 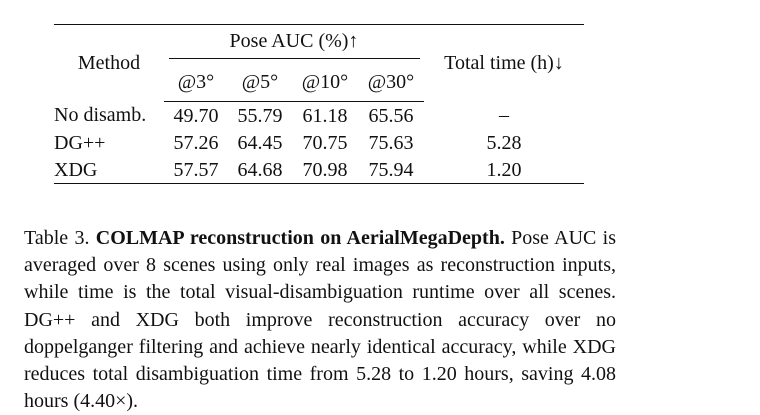 I want to click on cell-auc-3: 57.26, so click(x=196, y=142).